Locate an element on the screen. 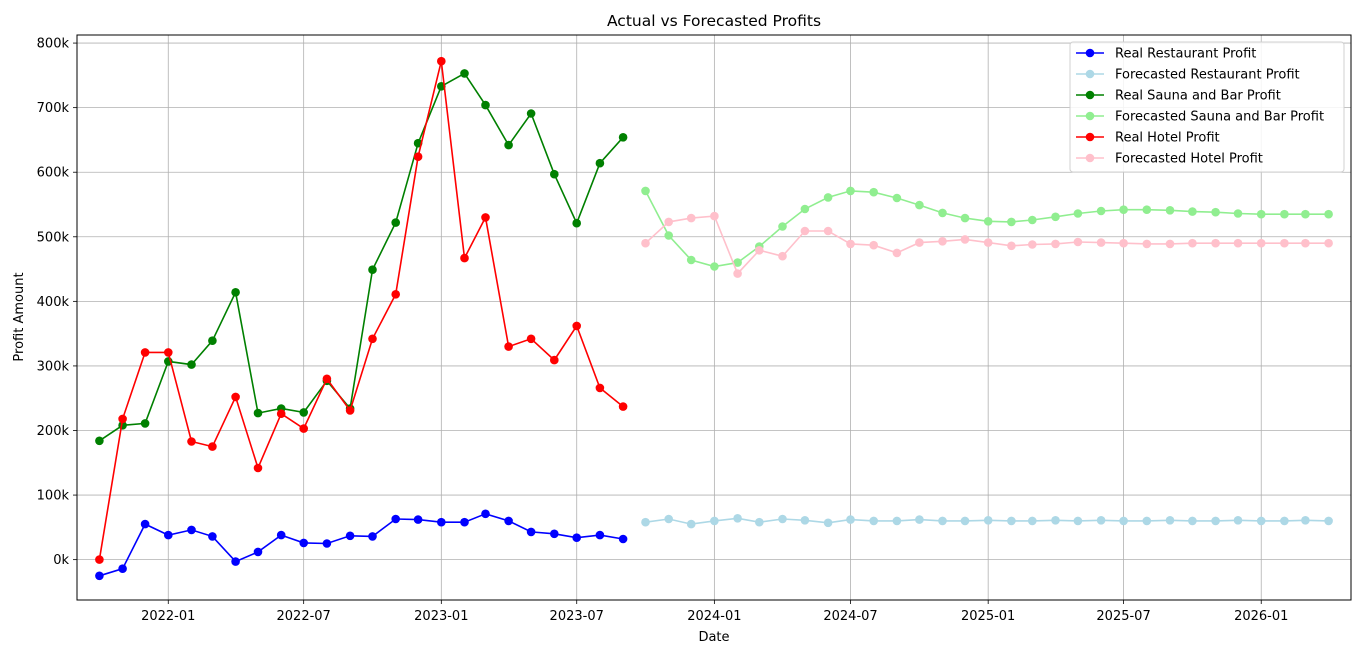 The height and width of the screenshot is (655, 1366). y-tick-label: 500k is located at coordinates (53, 237).